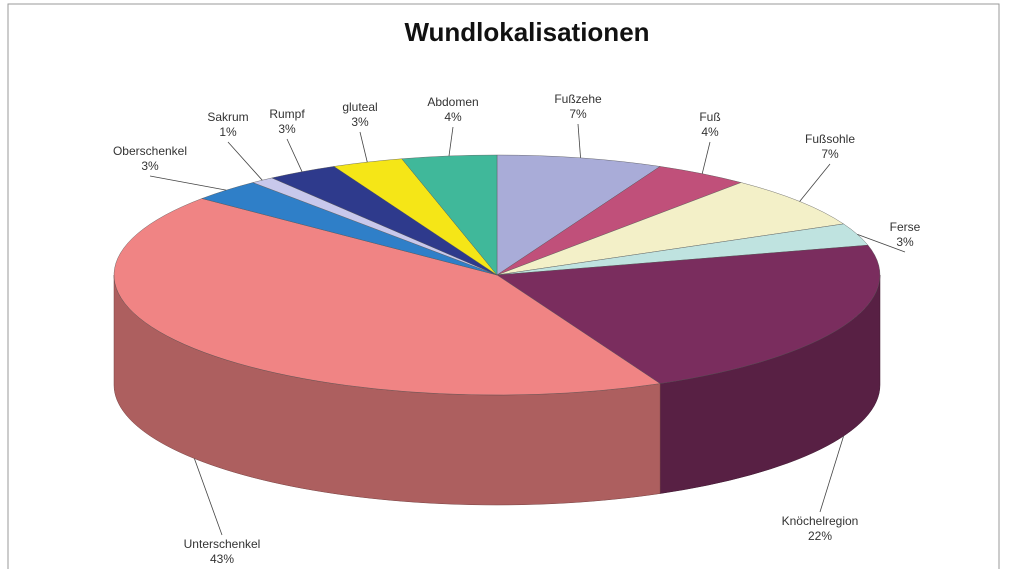 This screenshot has height=569, width=1009. I want to click on slice-label: Ferse, so click(905, 227).